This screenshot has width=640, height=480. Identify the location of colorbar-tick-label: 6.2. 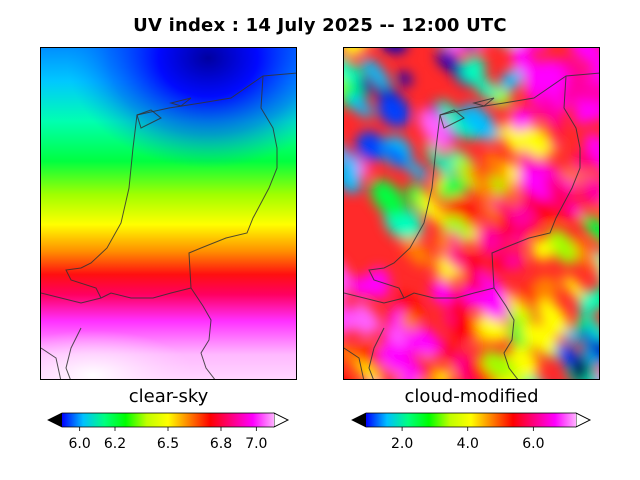
(115, 444).